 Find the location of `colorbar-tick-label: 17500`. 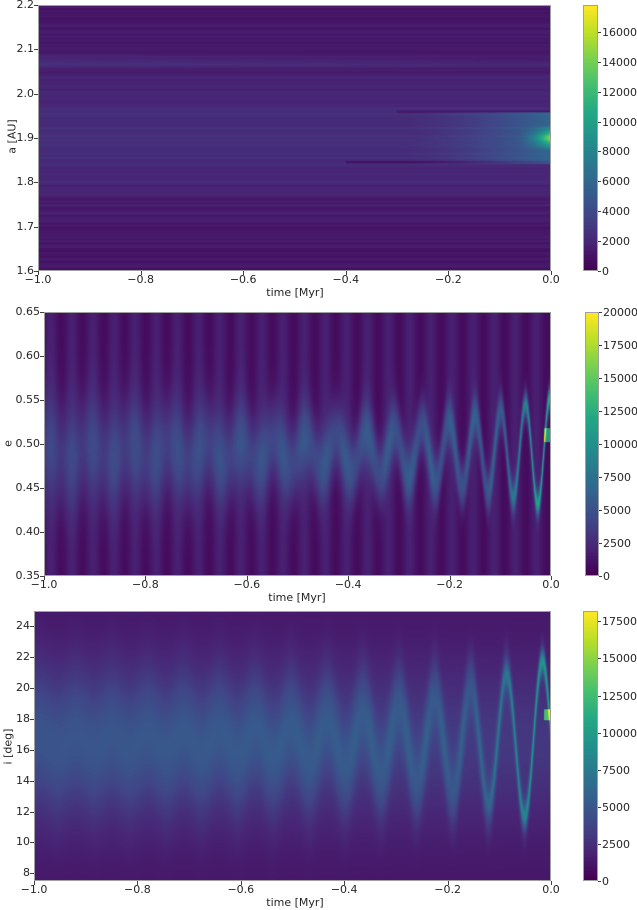

colorbar-tick-label: 17500 is located at coordinates (620, 345).